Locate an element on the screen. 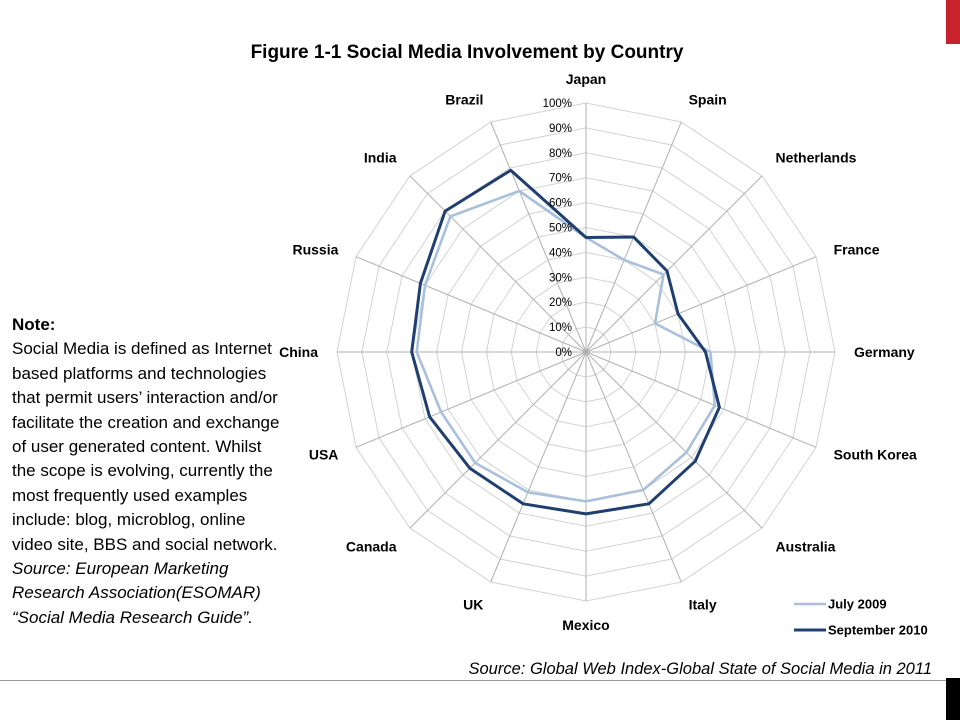 The image size is (960, 720). r-tick-label: 100% is located at coordinates (557, 104).